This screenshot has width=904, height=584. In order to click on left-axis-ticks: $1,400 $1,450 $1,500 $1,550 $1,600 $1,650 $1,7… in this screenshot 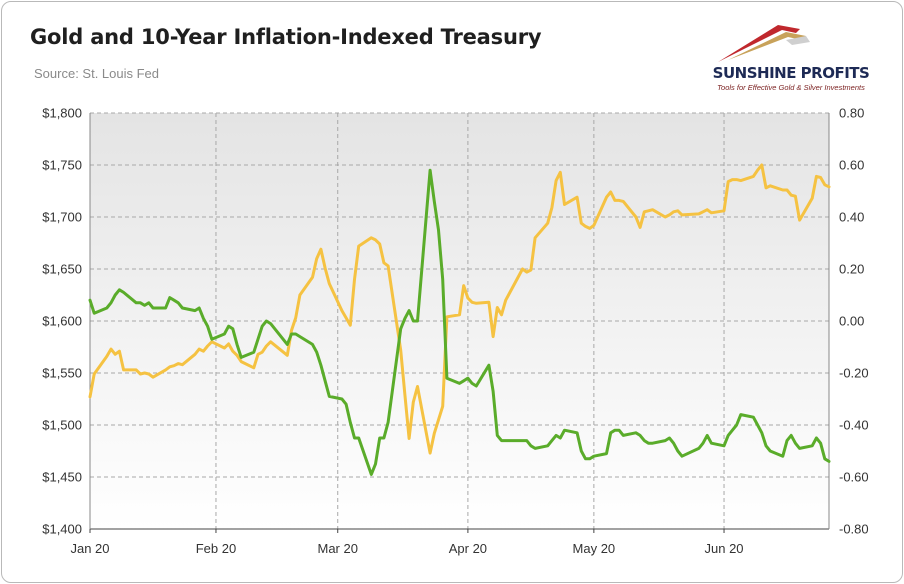, I will do `click(62, 321)`.